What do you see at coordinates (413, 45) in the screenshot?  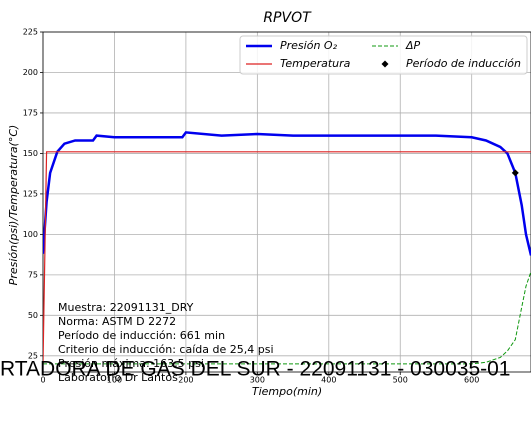 I see `legend-label: ΔP` at bounding box center [413, 45].